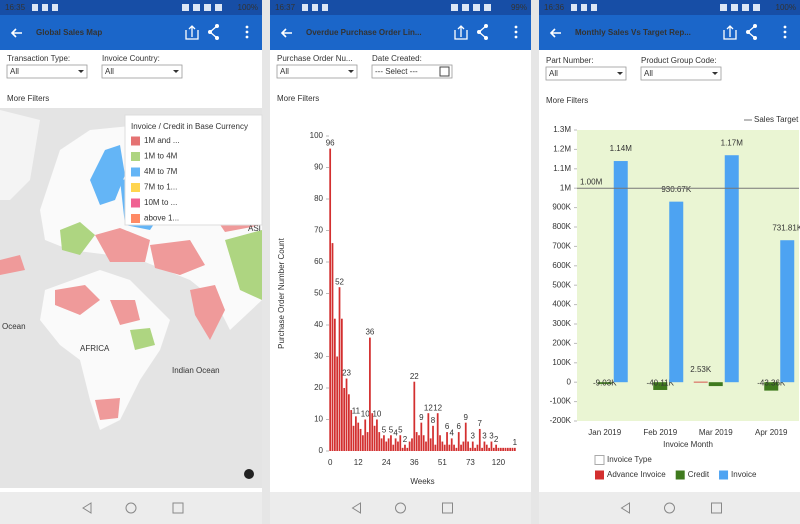 This screenshot has height=524, width=800. What do you see at coordinates (496, 439) in the screenshot?
I see `data-label: 2` at bounding box center [496, 439].